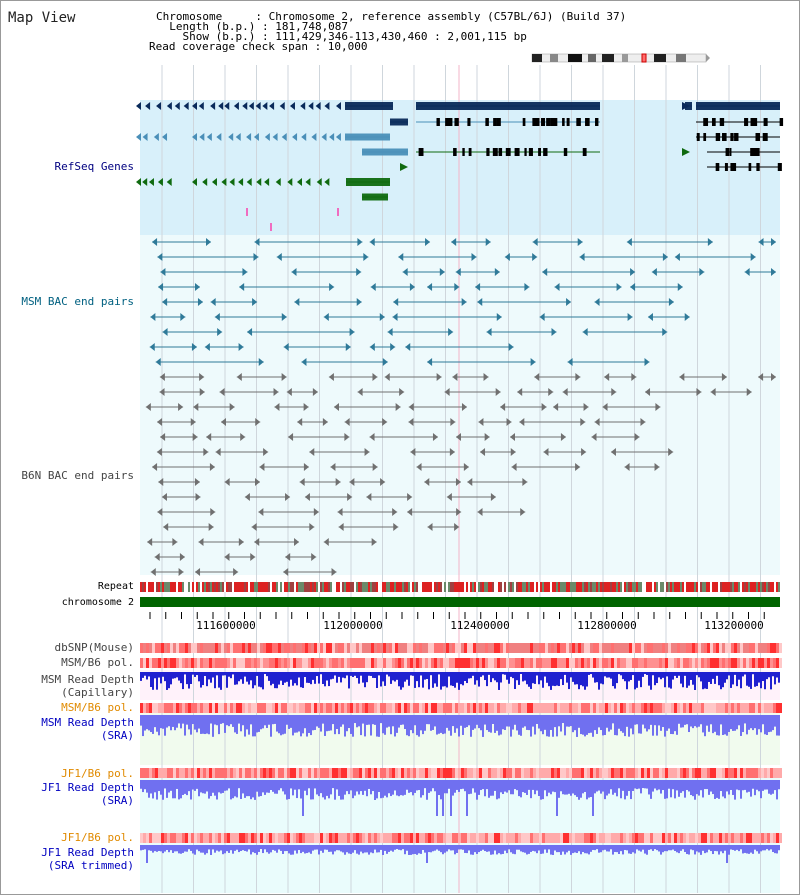 The height and width of the screenshot is (895, 800). What do you see at coordinates (620, 58) in the screenshot?
I see `chromosome-ideogram` at bounding box center [620, 58].